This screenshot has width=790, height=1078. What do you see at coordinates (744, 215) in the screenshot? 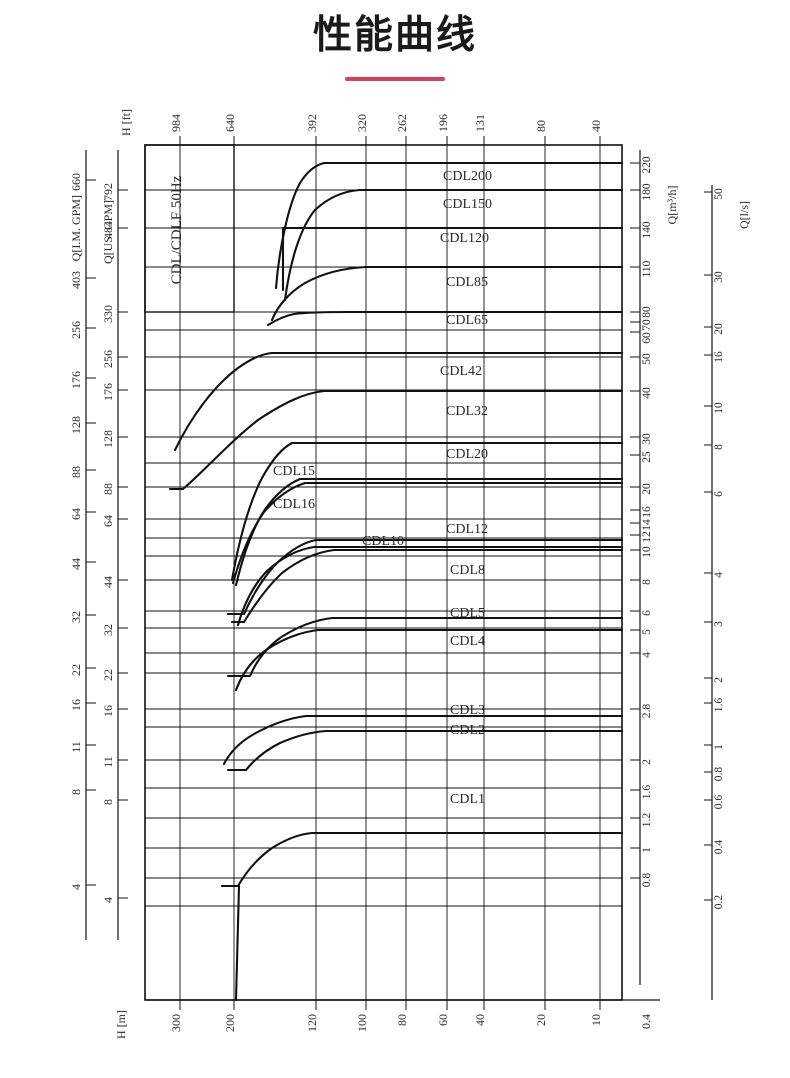
I see `axis-right-ls-label: Q[l/s]` at bounding box center [744, 215].